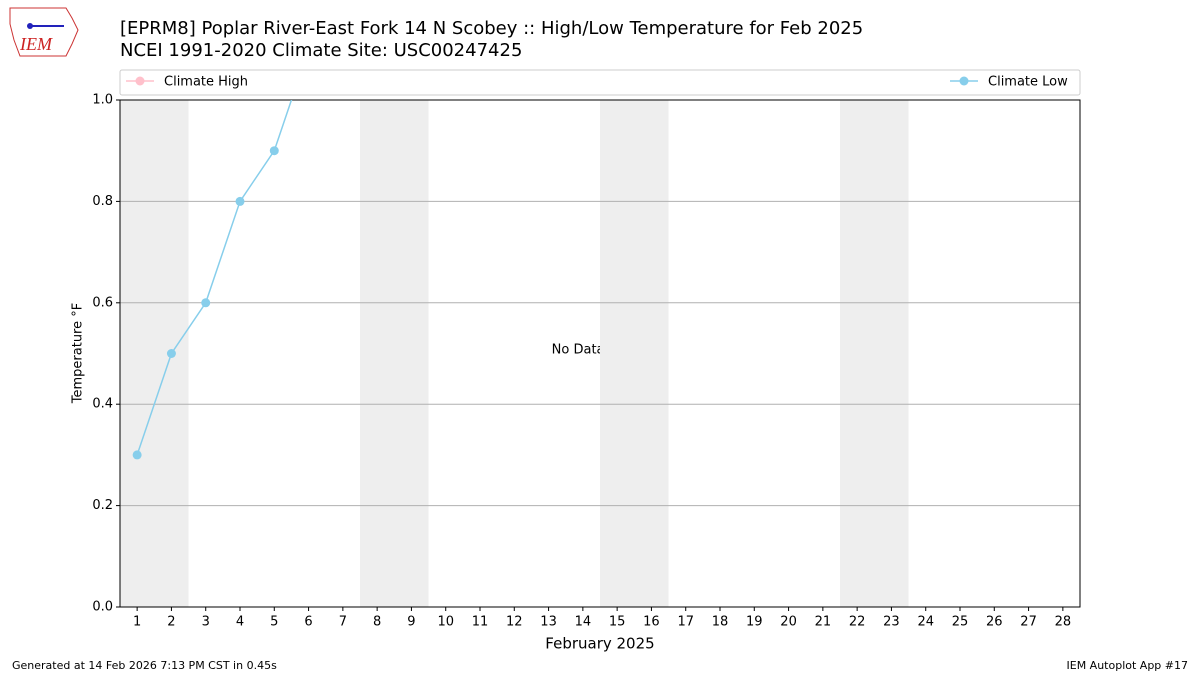 The width and height of the screenshot is (1200, 675). Describe the element at coordinates (788, 622) in the screenshot. I see `x-tick-label: 20` at that location.